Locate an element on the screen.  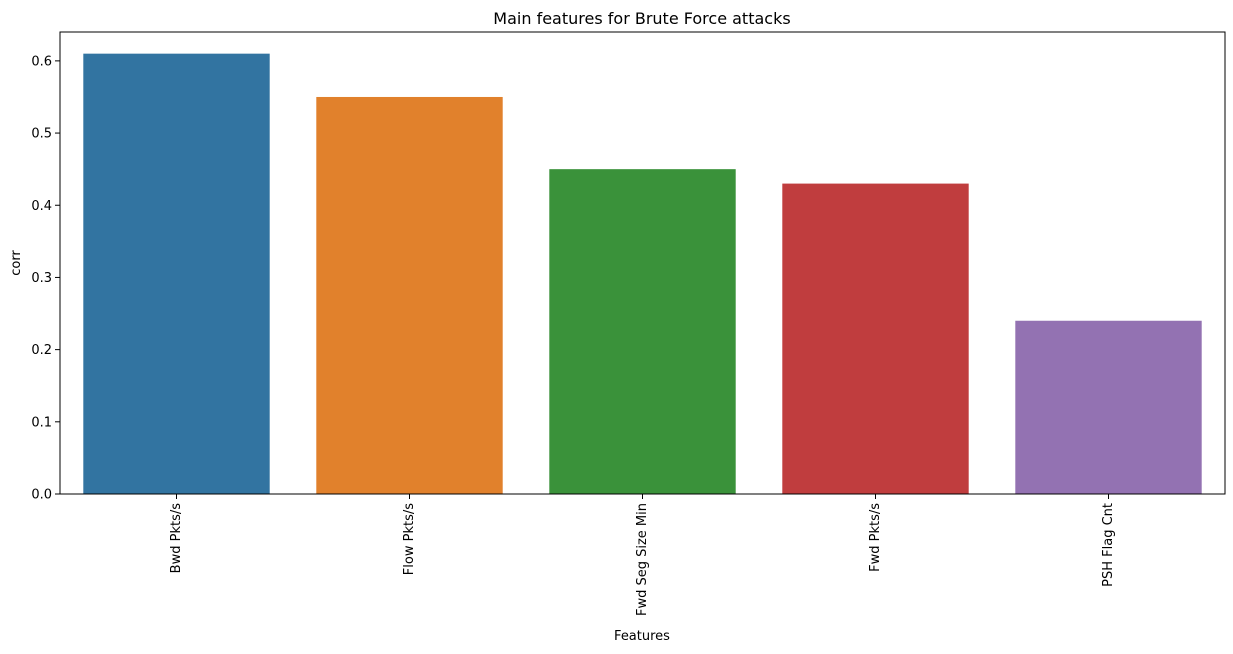
y-tick-label: 0.4 is located at coordinates (41, 206).